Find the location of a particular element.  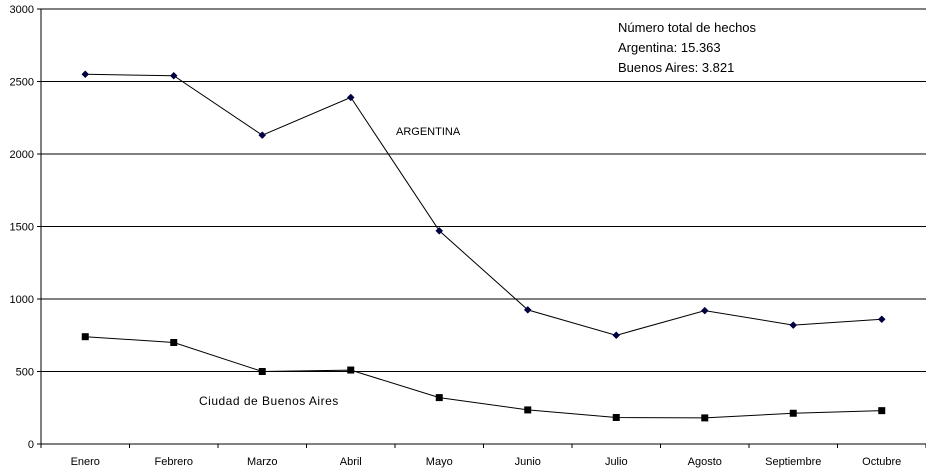

y-tick-label-1500: 1500 is located at coordinates (22, 228).